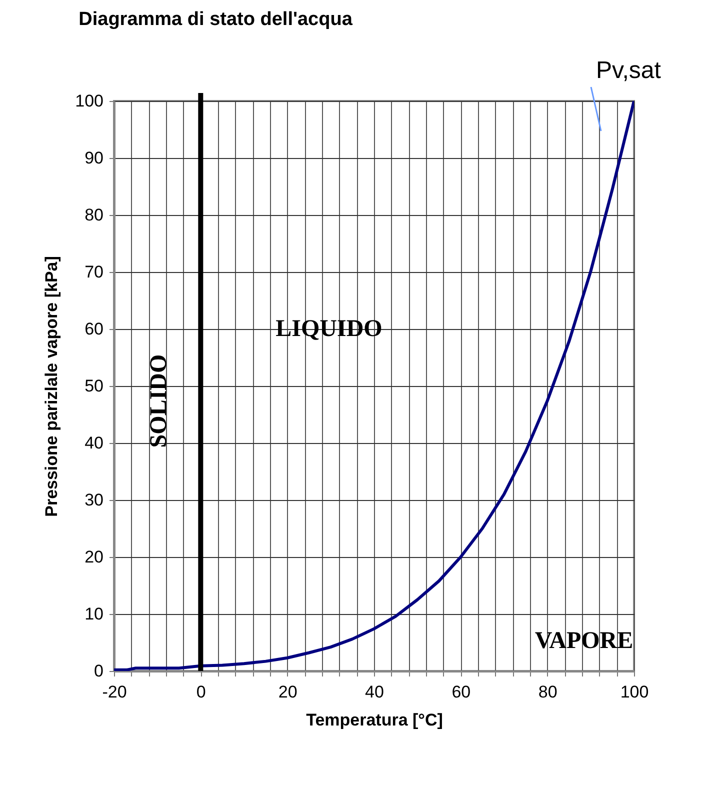 This screenshot has width=704, height=787. What do you see at coordinates (94, 443) in the screenshot?
I see `y-tick-label: 40` at bounding box center [94, 443].